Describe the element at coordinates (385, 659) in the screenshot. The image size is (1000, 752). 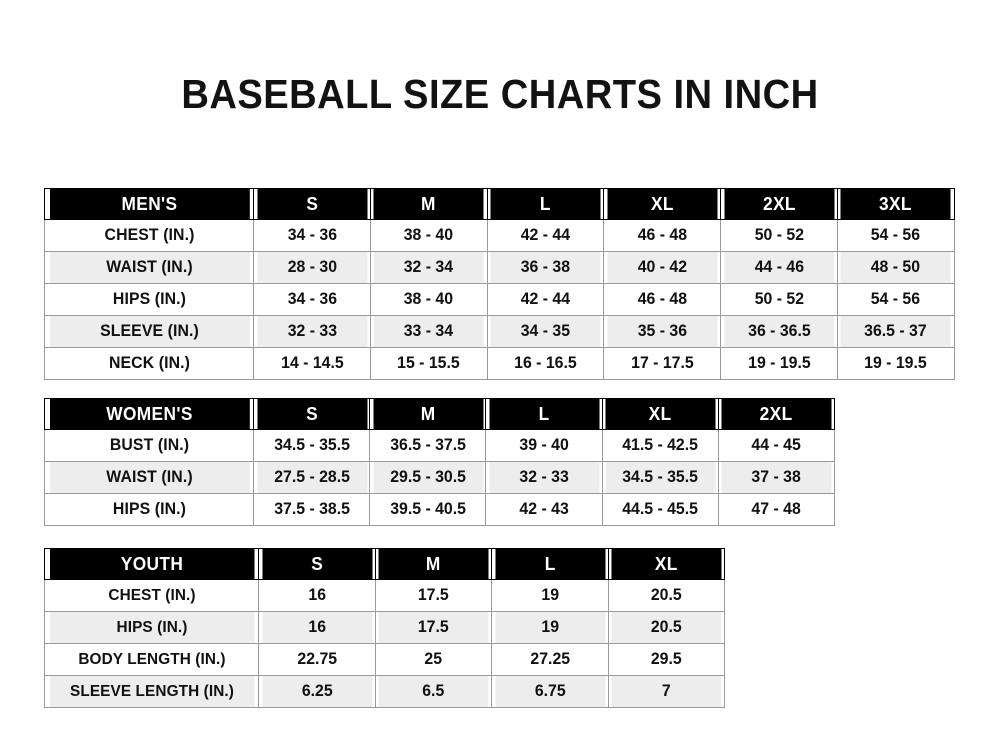
I see `table-row: BODY LENGTH (IN.) 22.75 25 27.25 29.5` at that location.